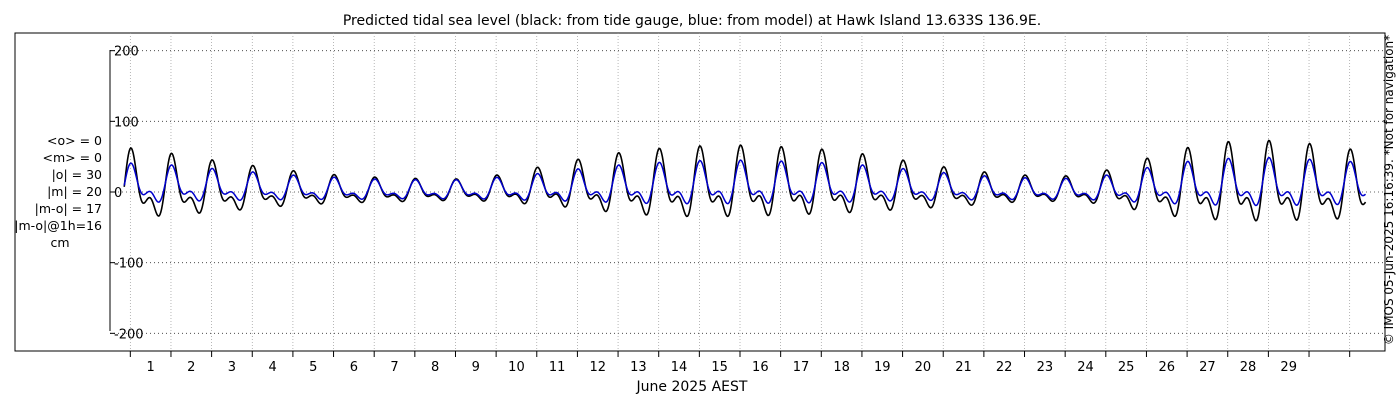  I want to click on x-tick-label: 23, so click(1045, 367).